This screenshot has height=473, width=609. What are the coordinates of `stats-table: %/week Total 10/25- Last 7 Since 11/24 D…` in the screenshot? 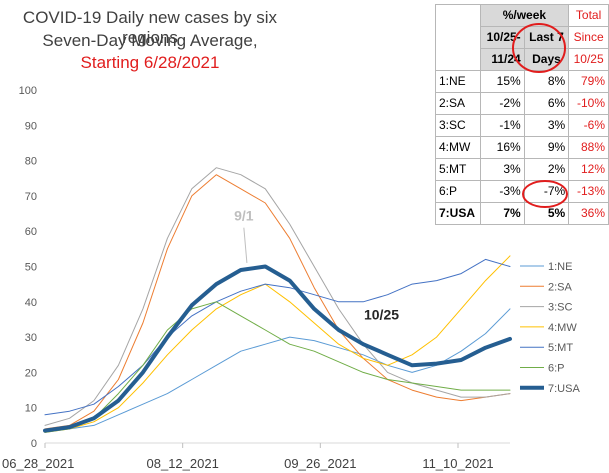 It's located at (522, 114).